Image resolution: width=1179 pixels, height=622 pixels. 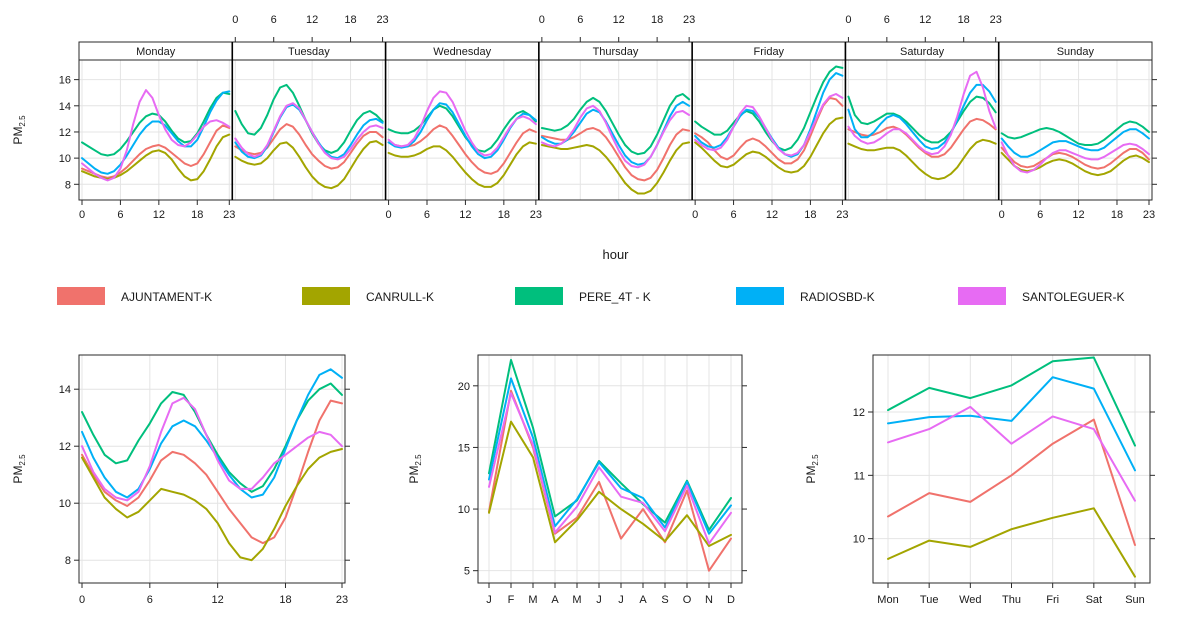 I want to click on x-tick-label: M, so click(x=576, y=600).